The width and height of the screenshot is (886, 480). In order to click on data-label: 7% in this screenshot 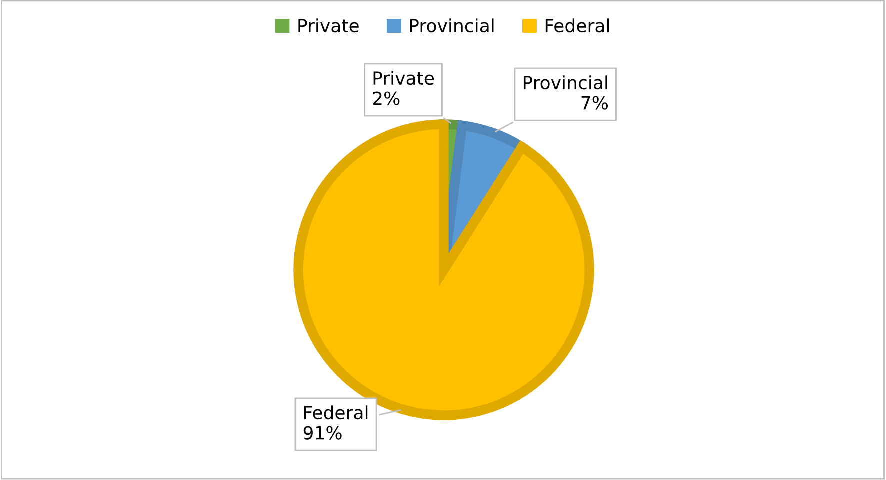, I will do `click(595, 103)`.